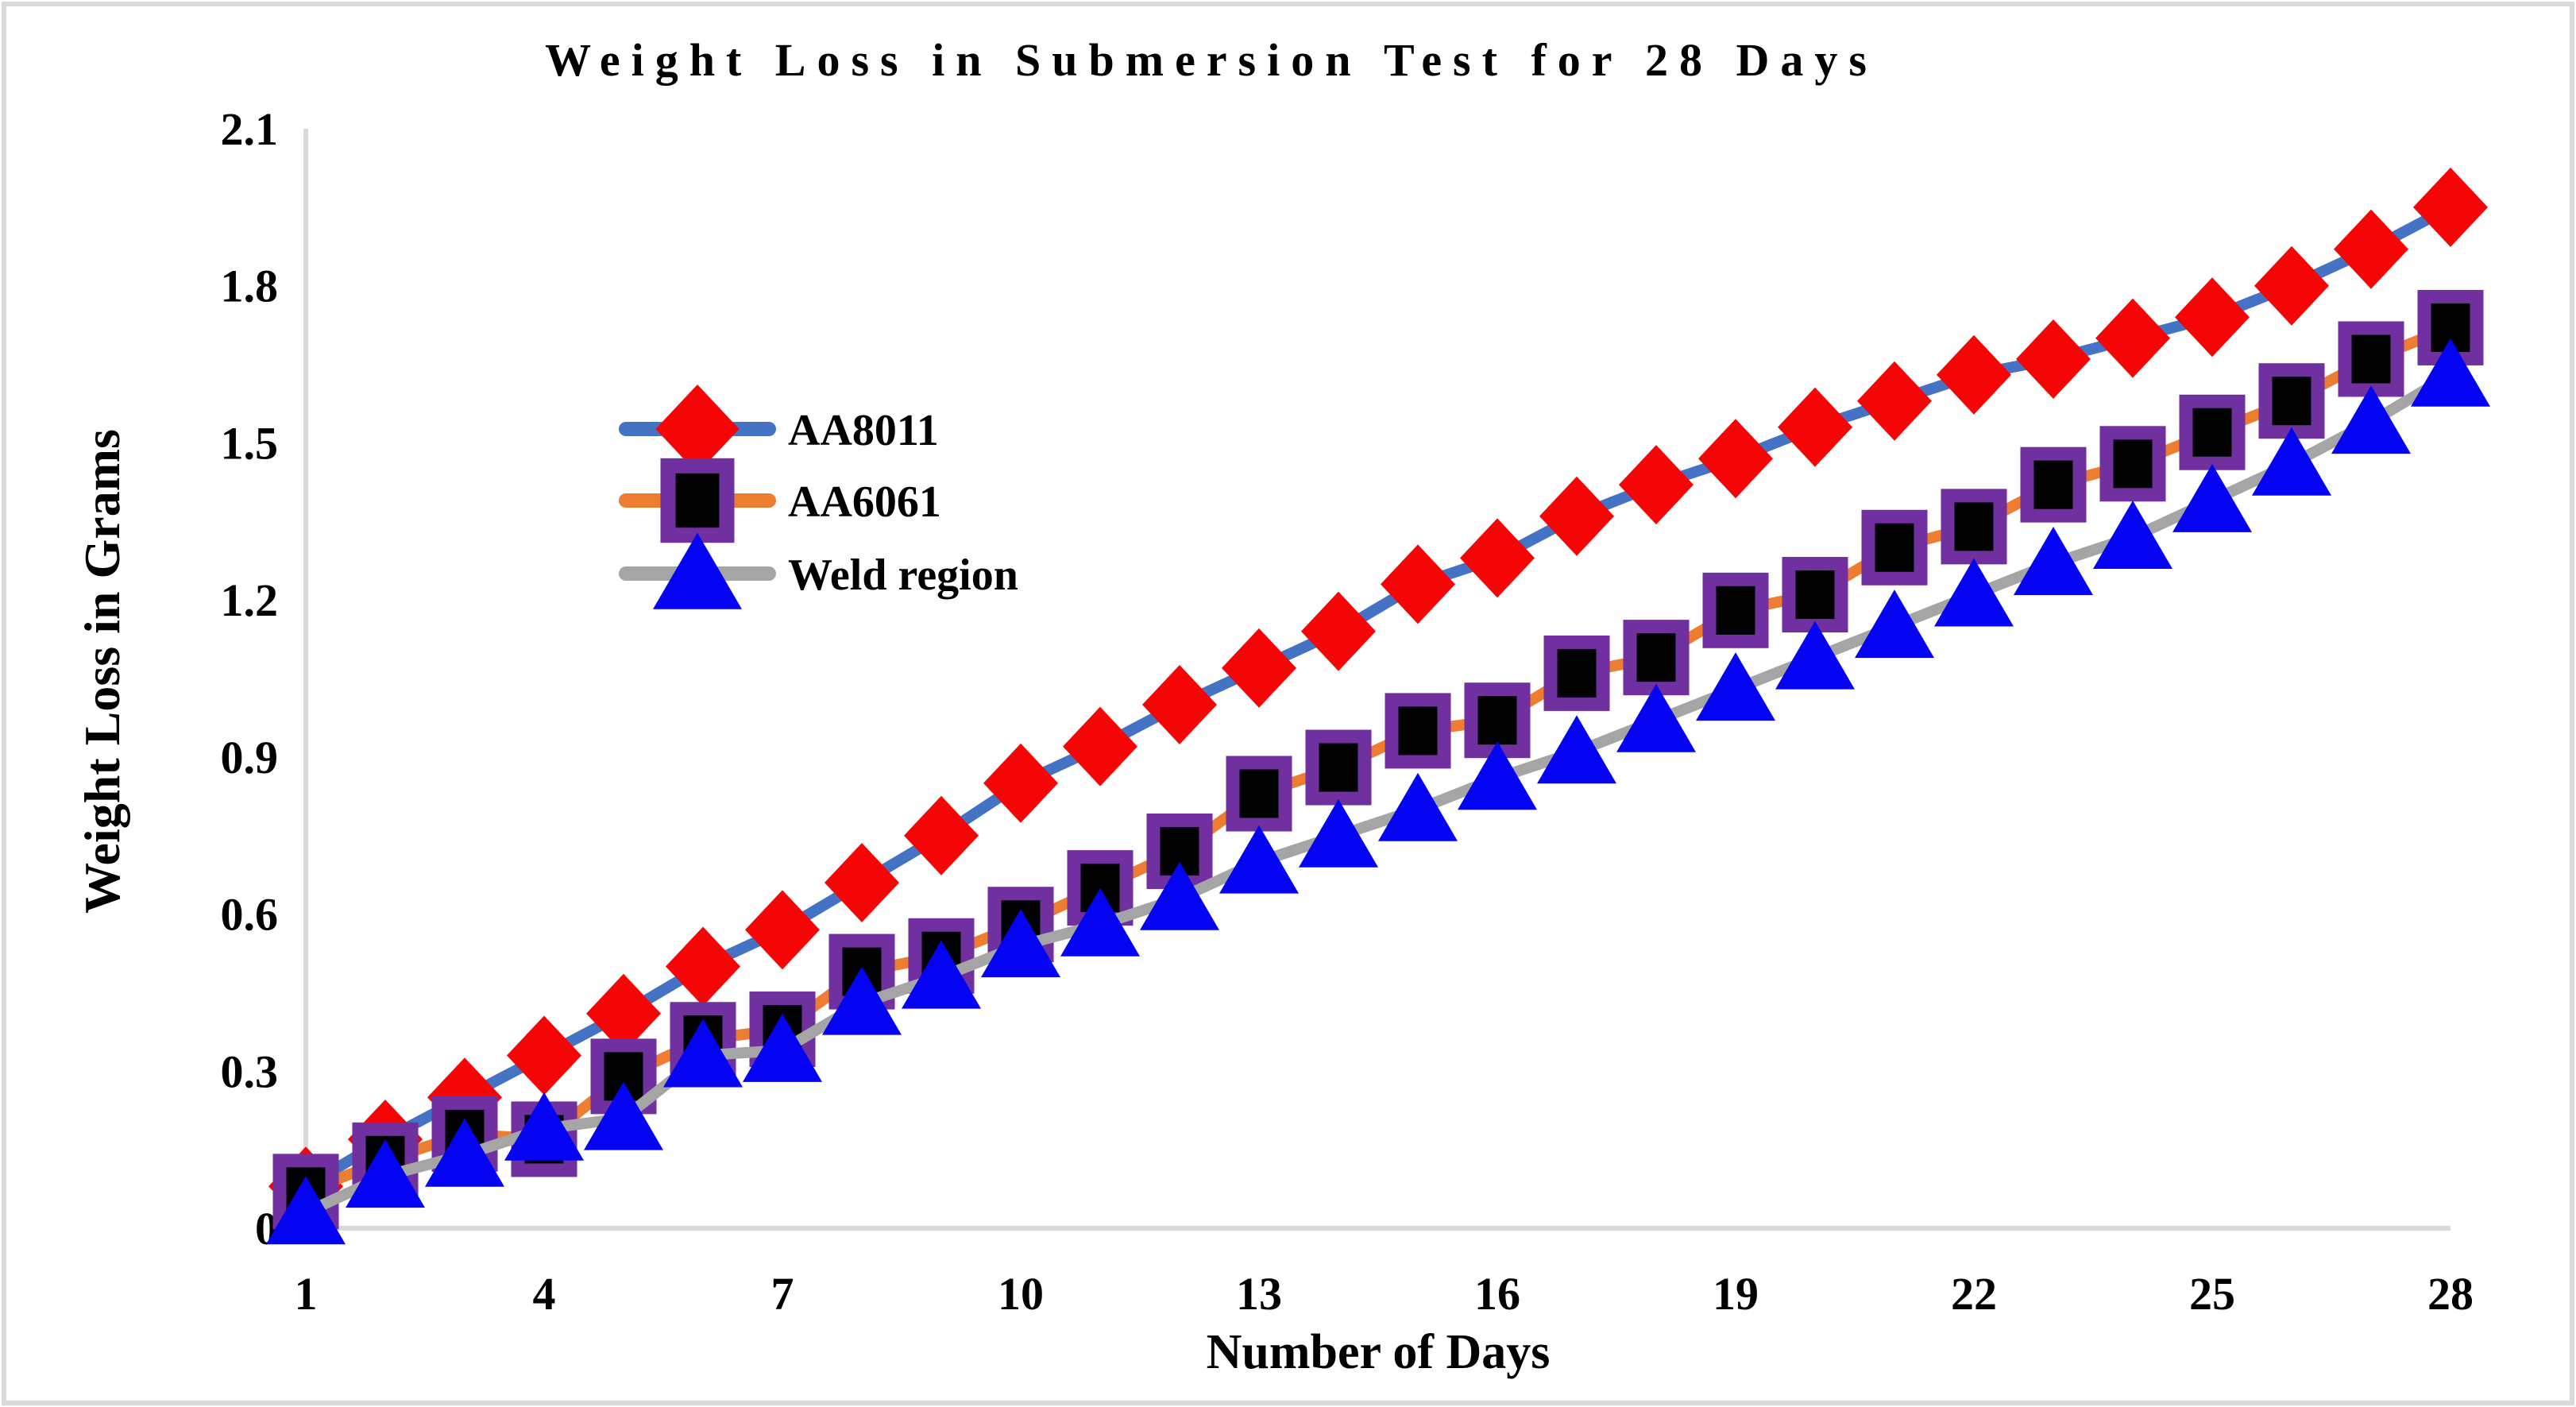 This screenshot has height=1407, width=2576. What do you see at coordinates (1736, 1294) in the screenshot?
I see `x-tick-label: 19` at bounding box center [1736, 1294].